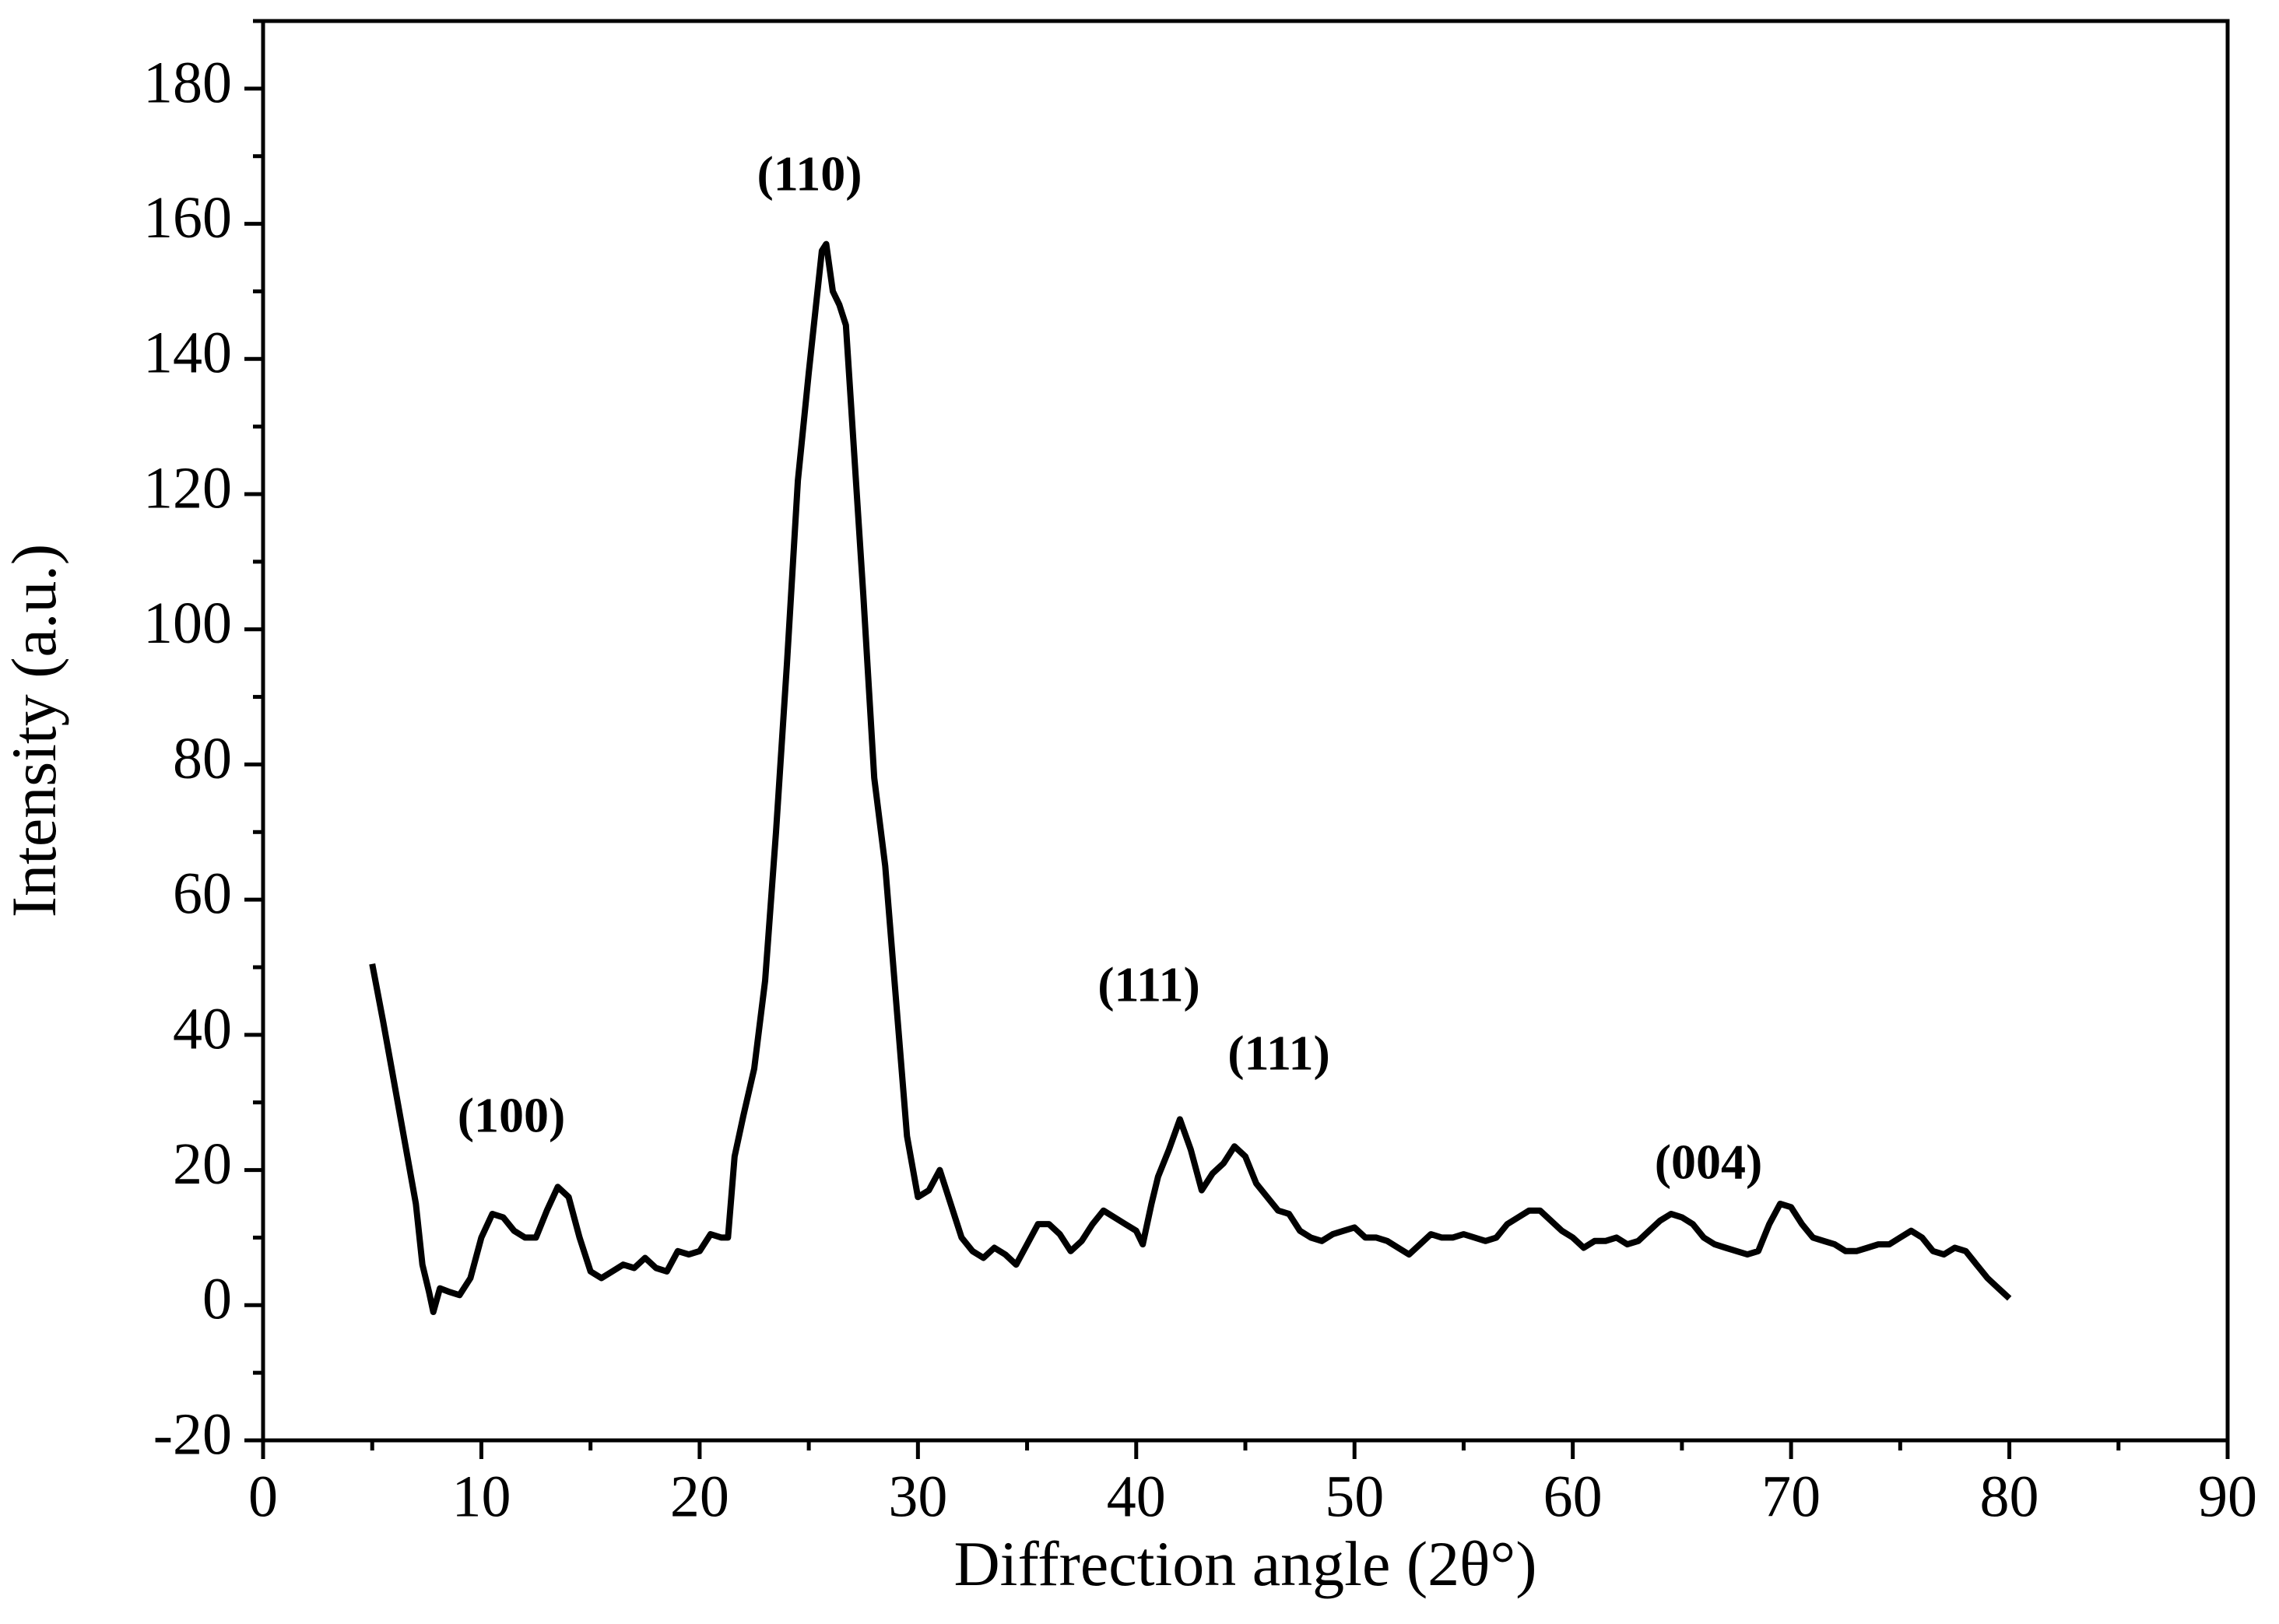 Image resolution: width=2279 pixels, height=1624 pixels. I want to click on x-tick-label: 50, so click(1354, 1497).